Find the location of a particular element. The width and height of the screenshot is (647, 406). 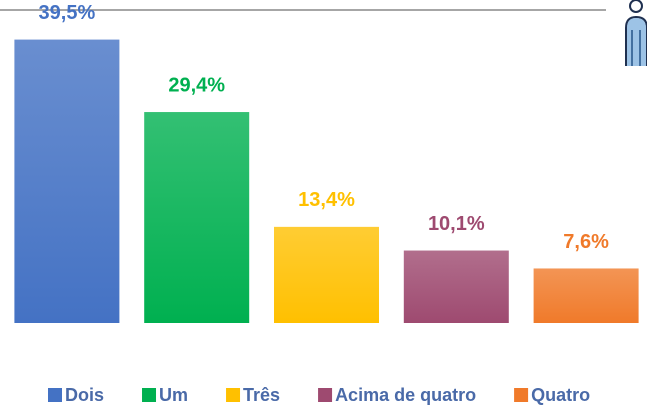

legend-label: Três is located at coordinates (261, 395).